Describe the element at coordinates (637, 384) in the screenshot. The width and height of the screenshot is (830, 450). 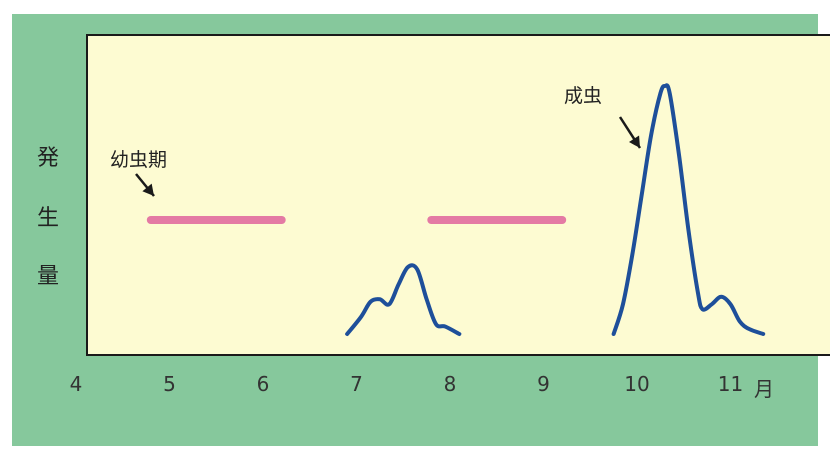
I see `x-tick-label: 10` at that location.